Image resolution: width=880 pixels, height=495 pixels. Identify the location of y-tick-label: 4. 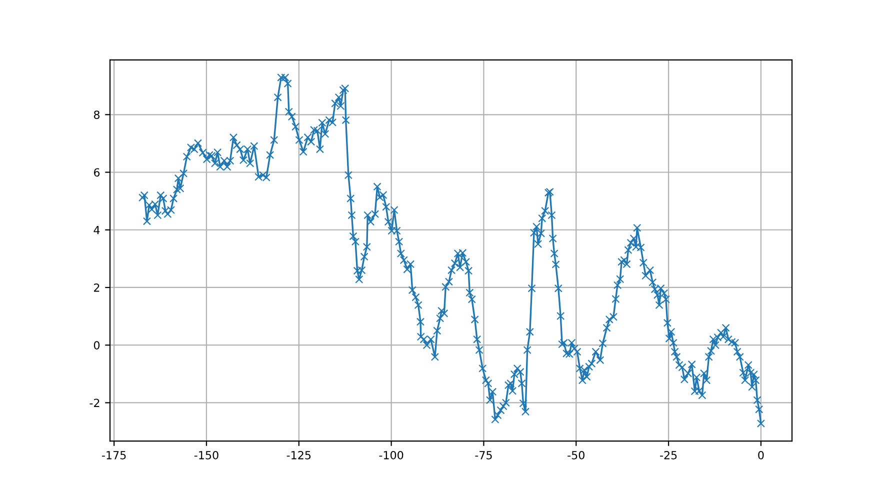
(97, 230).